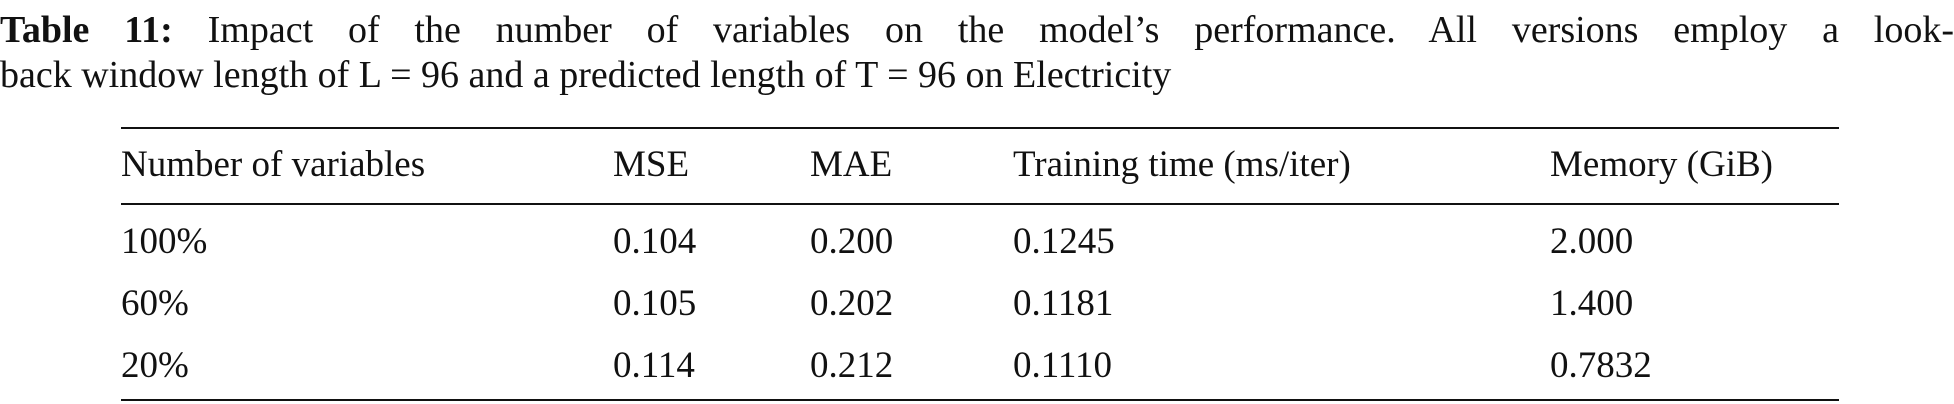 This screenshot has height=404, width=1954. What do you see at coordinates (1064, 241) in the screenshot?
I see `table-cell: 0.1245` at bounding box center [1064, 241].